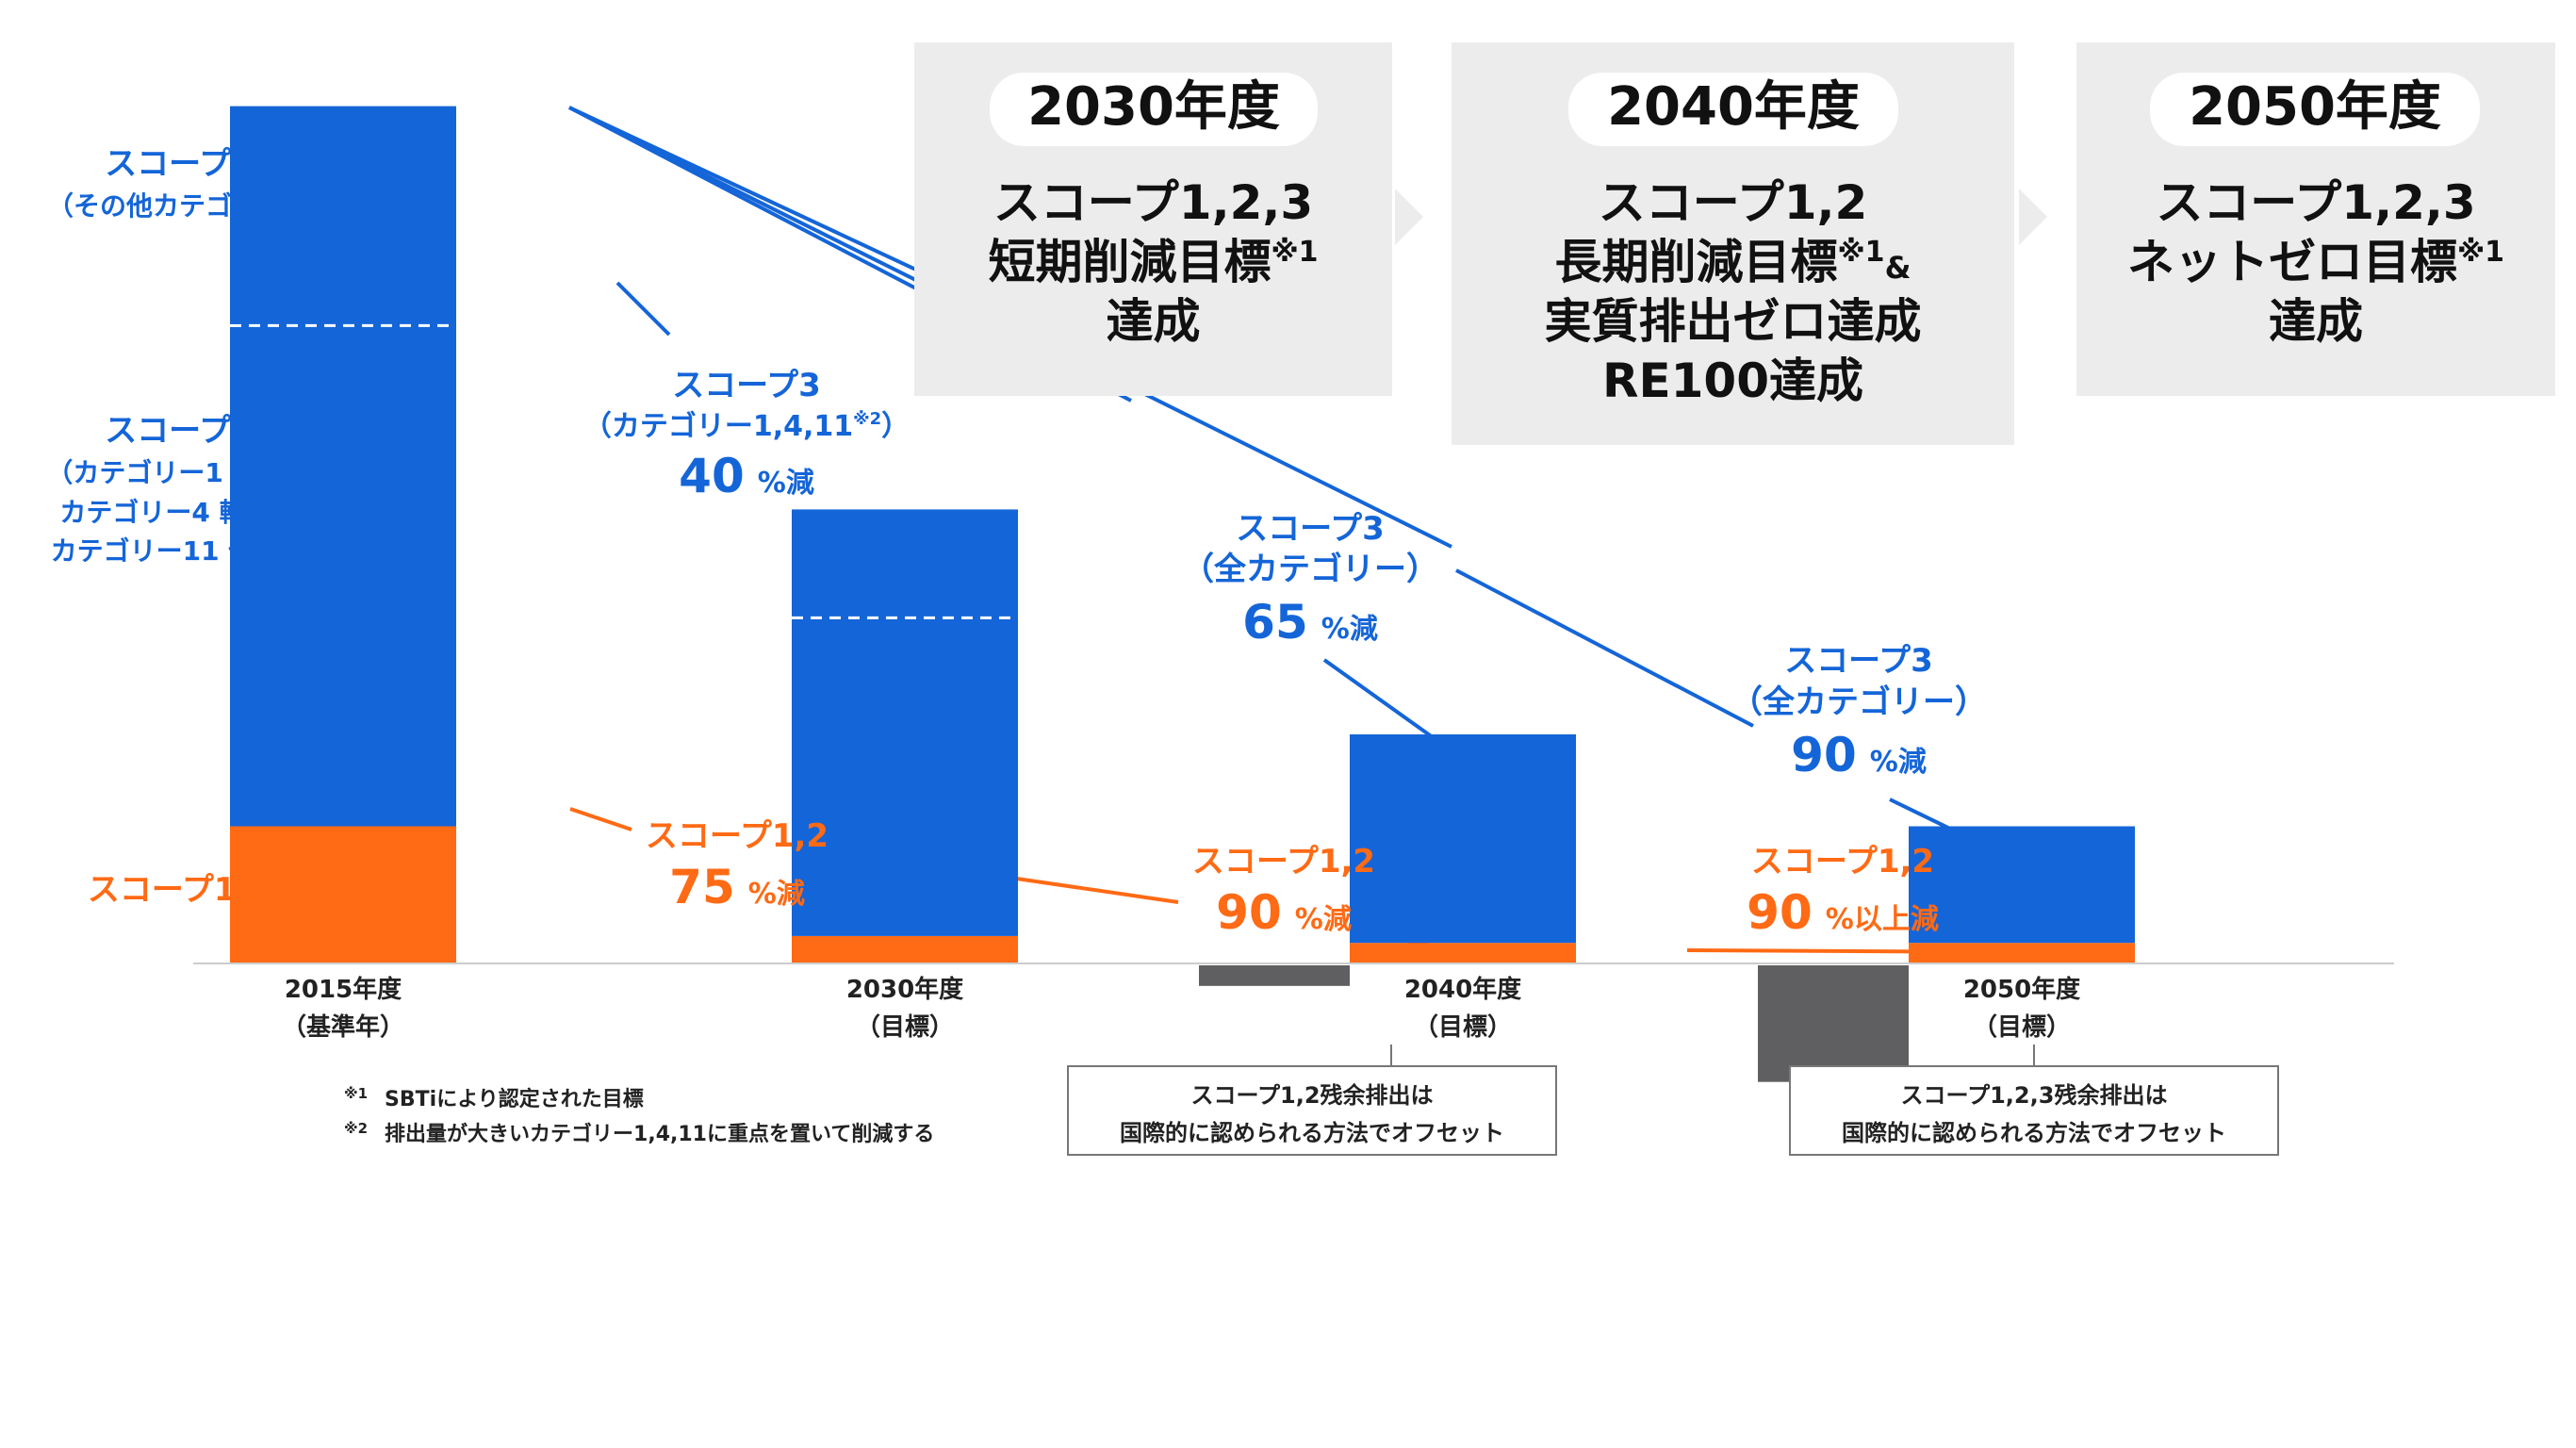 This screenshot has width=2576, height=1448. I want to click on goal-box-2050: 2050年度 スコープ1,2,3 ネットゼロ目標※1 達成, so click(2315, 219).